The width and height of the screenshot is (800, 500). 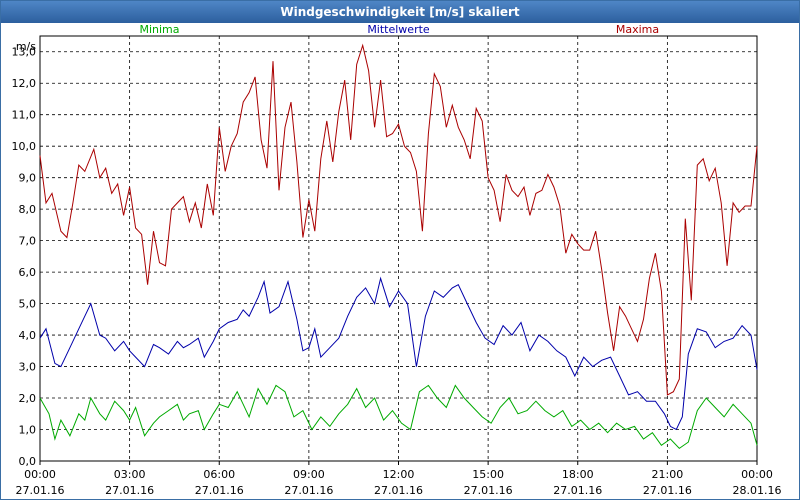 What do you see at coordinates (28, 241) in the screenshot?
I see `y-tick-label: 7,0` at bounding box center [28, 241].